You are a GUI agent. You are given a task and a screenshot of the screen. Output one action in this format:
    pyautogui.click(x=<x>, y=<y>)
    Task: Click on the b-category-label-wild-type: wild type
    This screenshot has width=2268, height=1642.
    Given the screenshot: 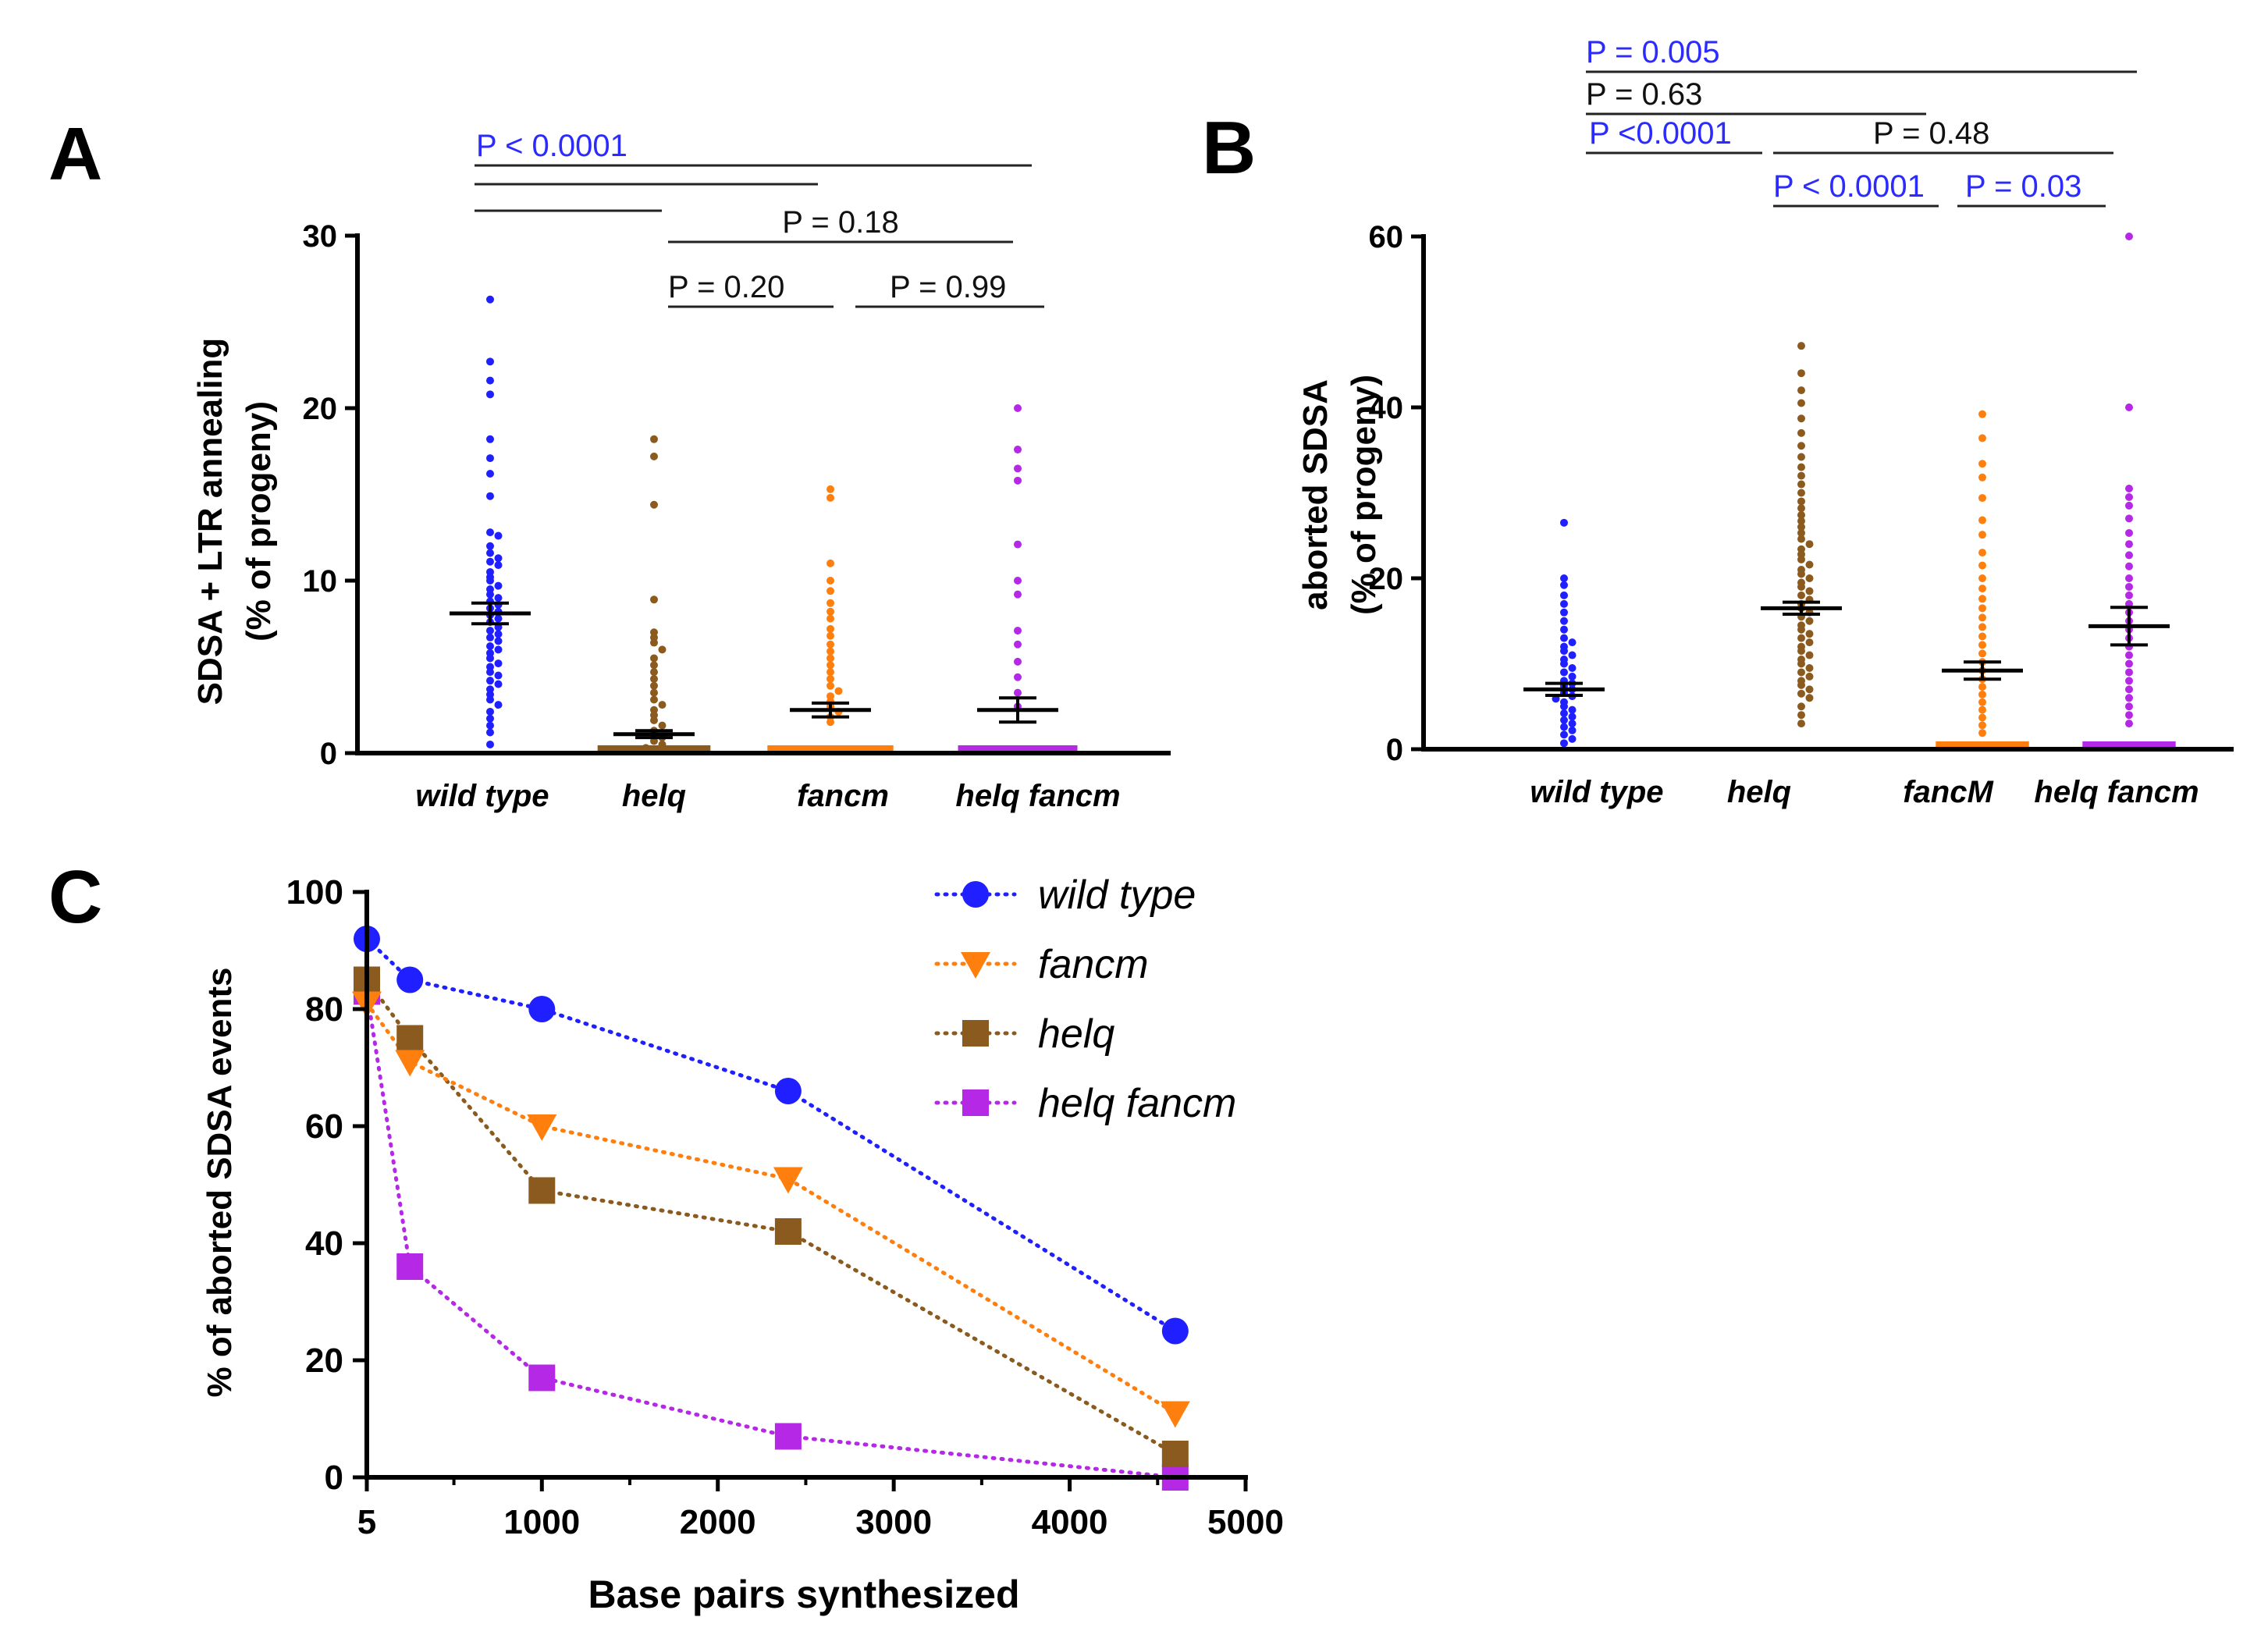 What is the action you would take?
    pyautogui.click(x=1596, y=792)
    